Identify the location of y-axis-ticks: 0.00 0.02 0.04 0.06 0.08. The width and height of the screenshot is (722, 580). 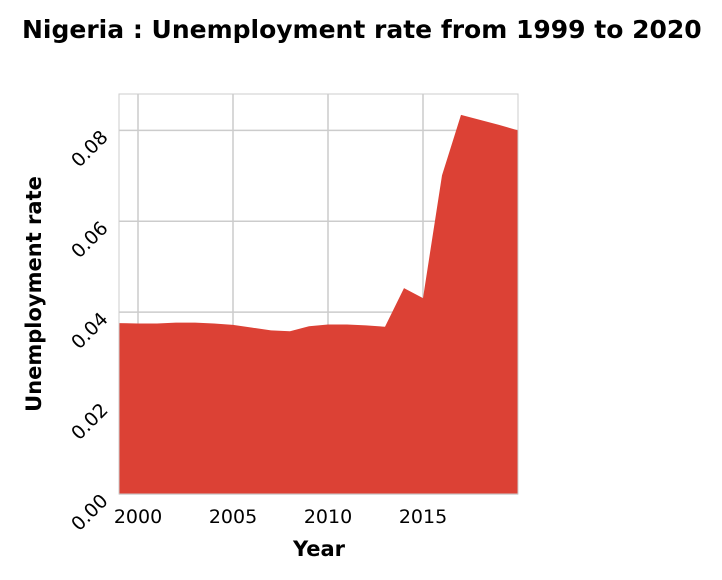
(89, 330).